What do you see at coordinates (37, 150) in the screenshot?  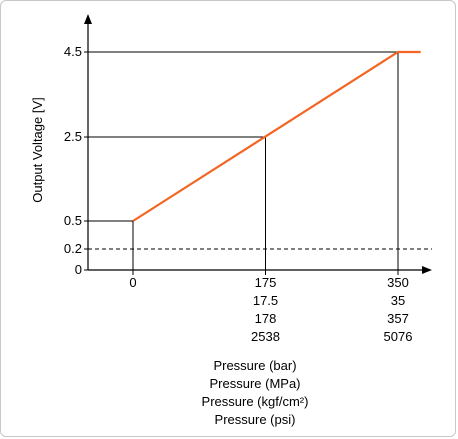 I see `y-axis-label: Output Voltage [V]` at bounding box center [37, 150].